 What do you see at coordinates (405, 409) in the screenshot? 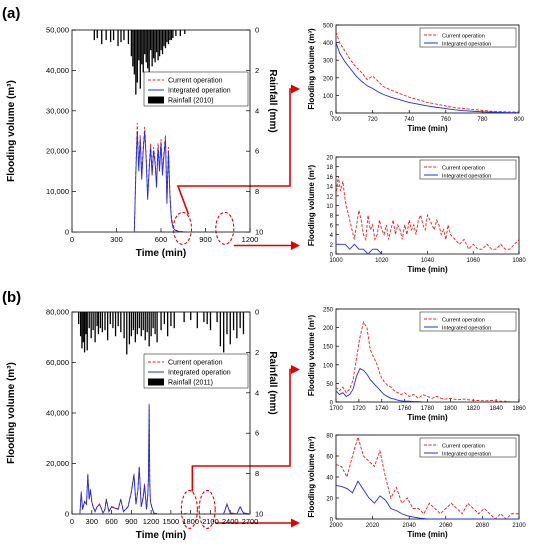
I see `x-tick-label: 1760` at bounding box center [405, 409].